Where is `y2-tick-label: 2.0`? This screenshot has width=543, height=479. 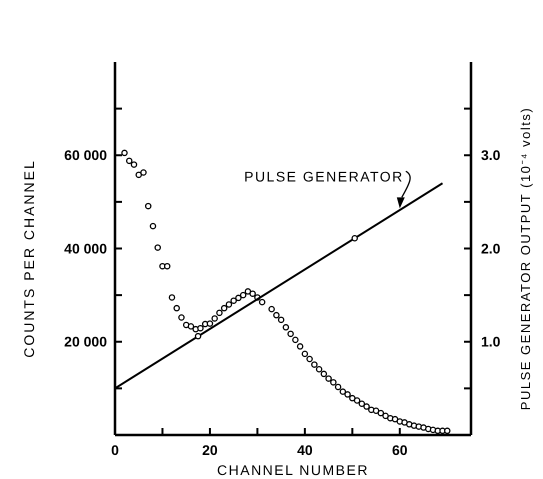
y2-tick-label: 2.0 is located at coordinates (491, 248).